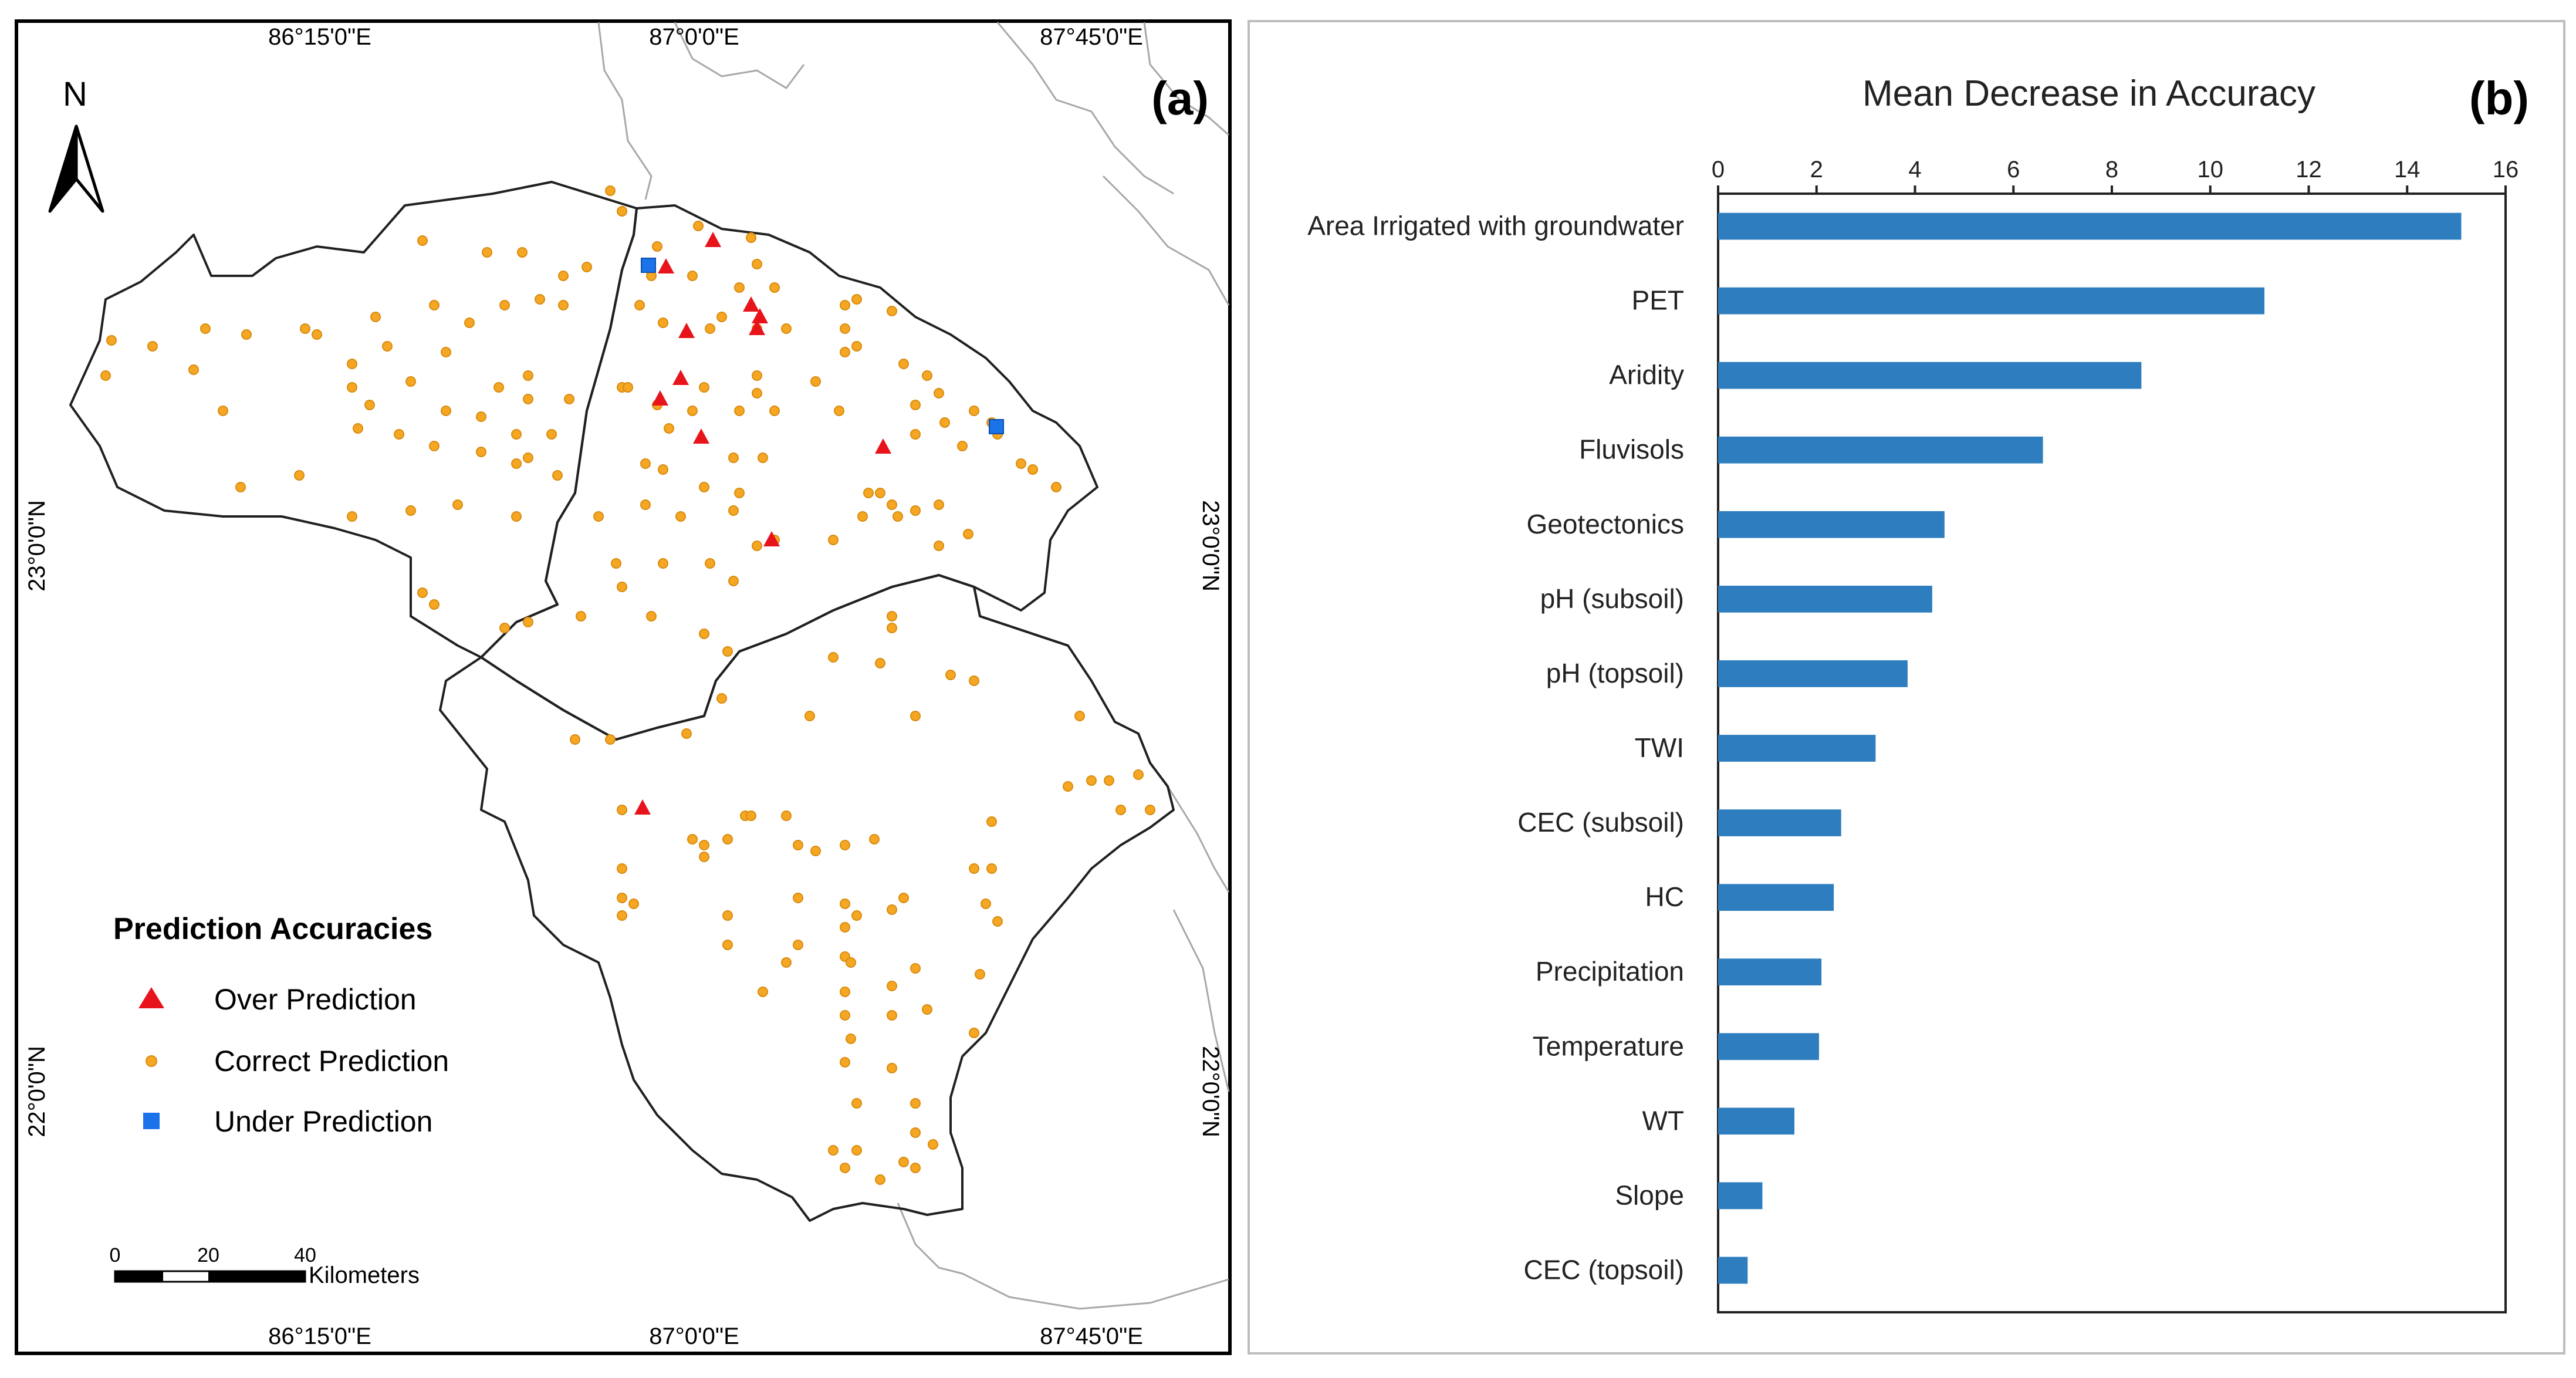 This screenshot has height=1378, width=2576. Describe the element at coordinates (1612, 598) in the screenshot. I see `category-label: pH (subsoil)` at that location.